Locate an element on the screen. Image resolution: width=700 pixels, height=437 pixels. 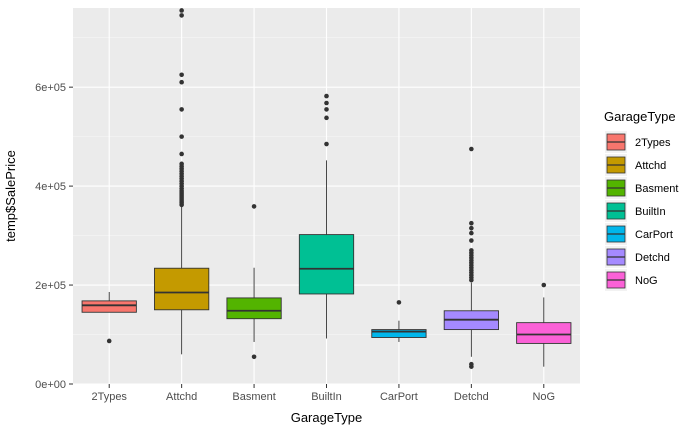
legend-label: Basment is located at coordinates (656, 189).